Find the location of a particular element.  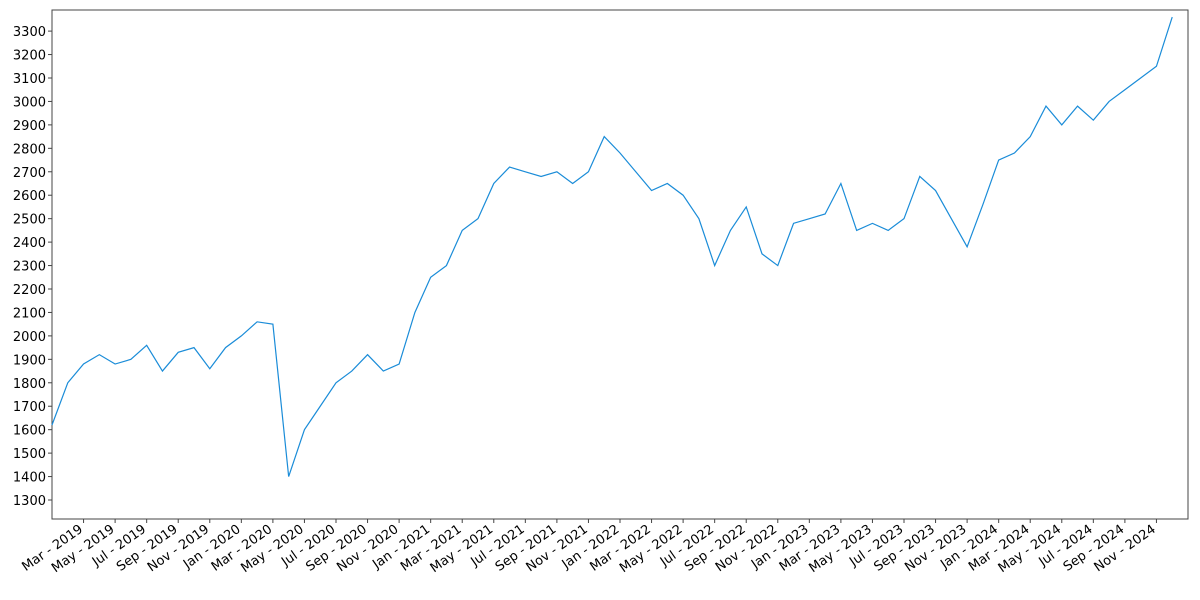

y-tick-label: 3200 is located at coordinates (29, 56).